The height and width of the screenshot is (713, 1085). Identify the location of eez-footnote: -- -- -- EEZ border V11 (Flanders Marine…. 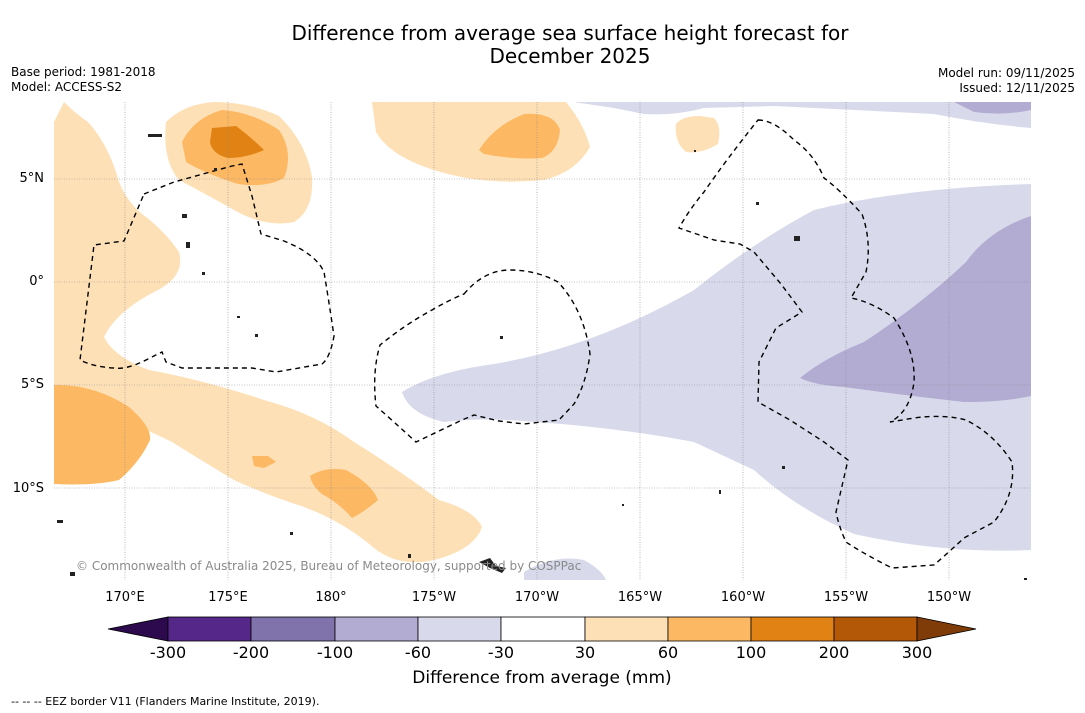
(165, 701).